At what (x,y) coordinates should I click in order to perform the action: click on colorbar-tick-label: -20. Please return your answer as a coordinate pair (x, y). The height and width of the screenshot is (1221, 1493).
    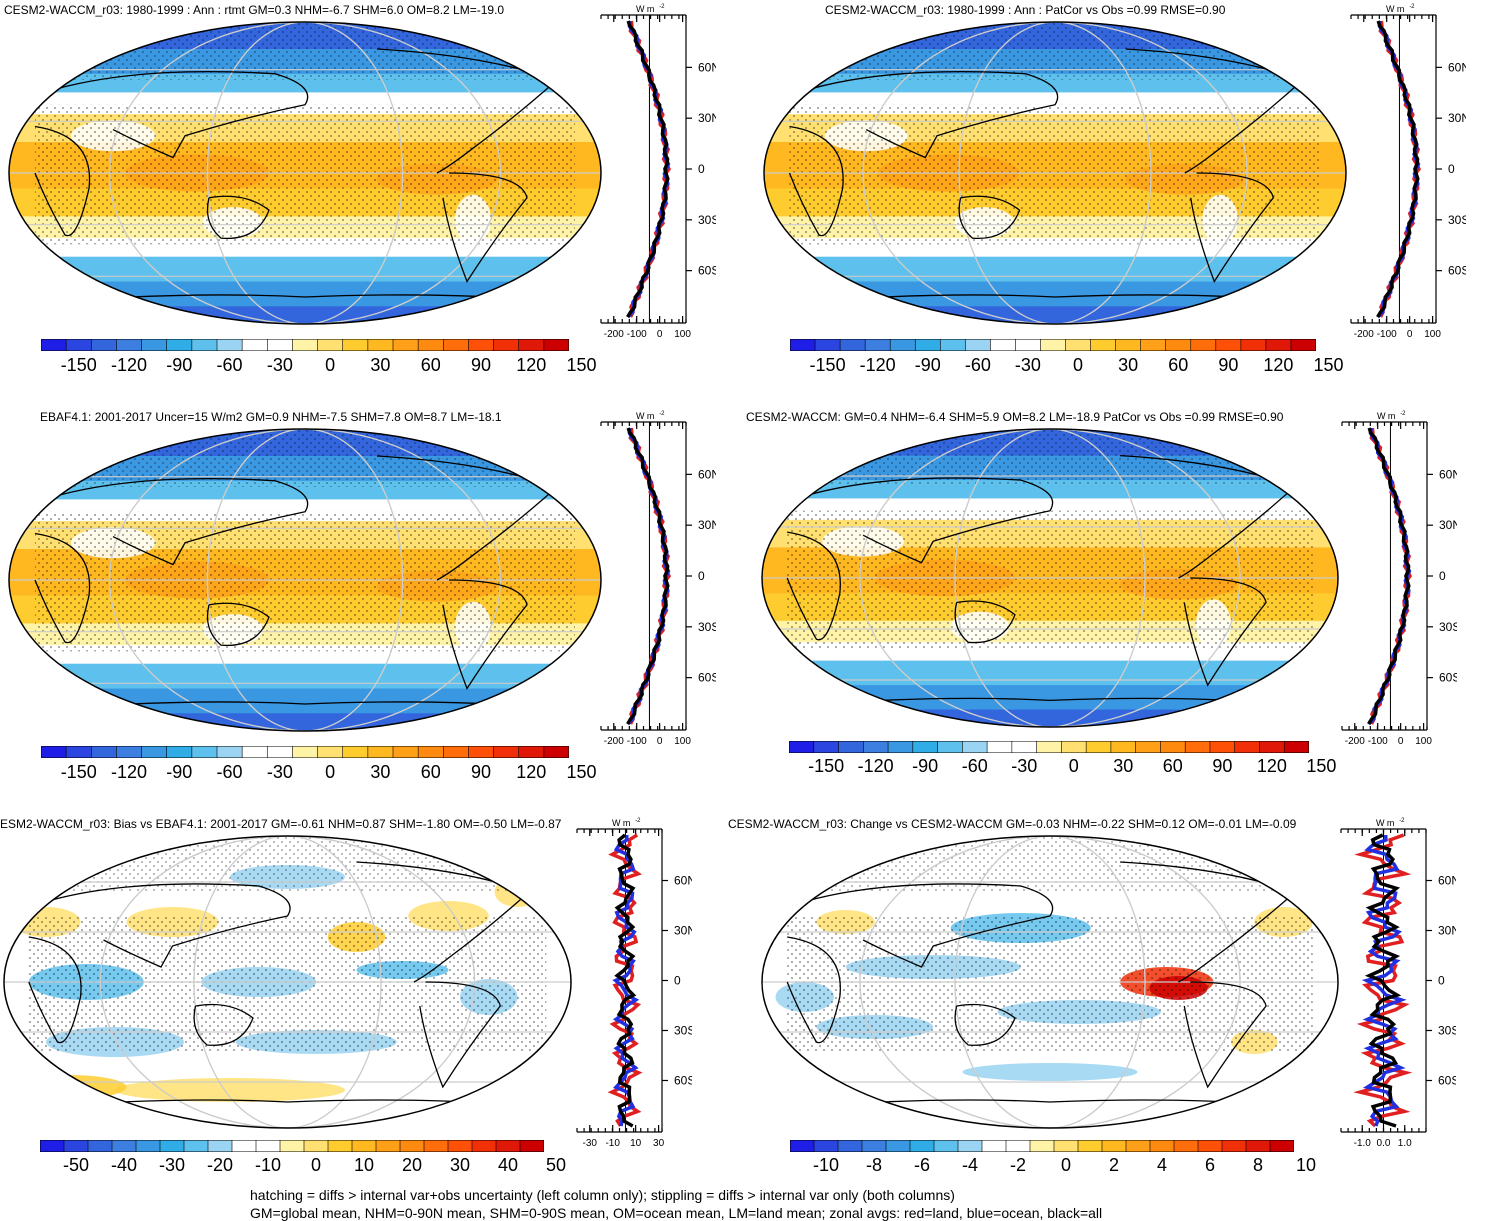
    Looking at the image, I should click on (220, 1165).